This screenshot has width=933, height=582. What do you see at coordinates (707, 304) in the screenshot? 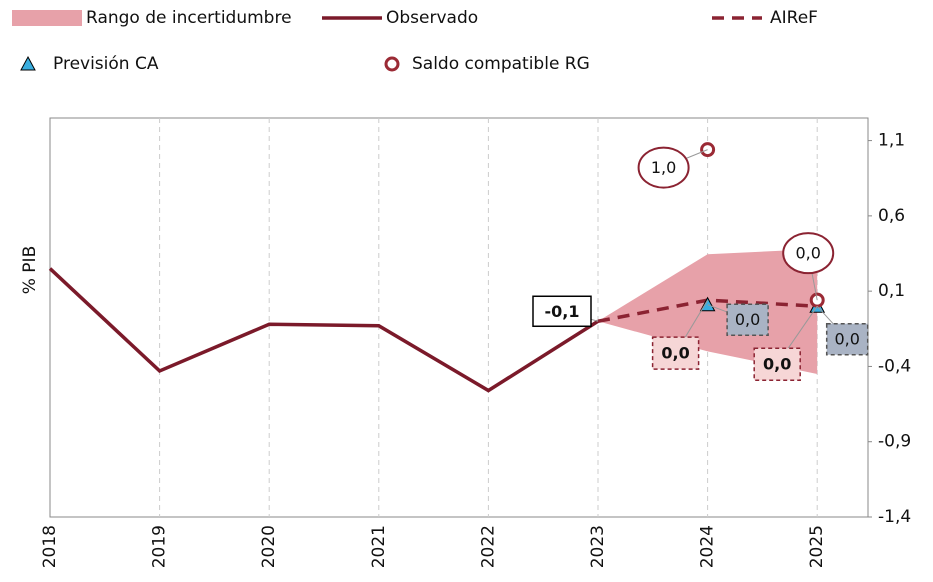
I see `triangle-marker` at bounding box center [707, 304].